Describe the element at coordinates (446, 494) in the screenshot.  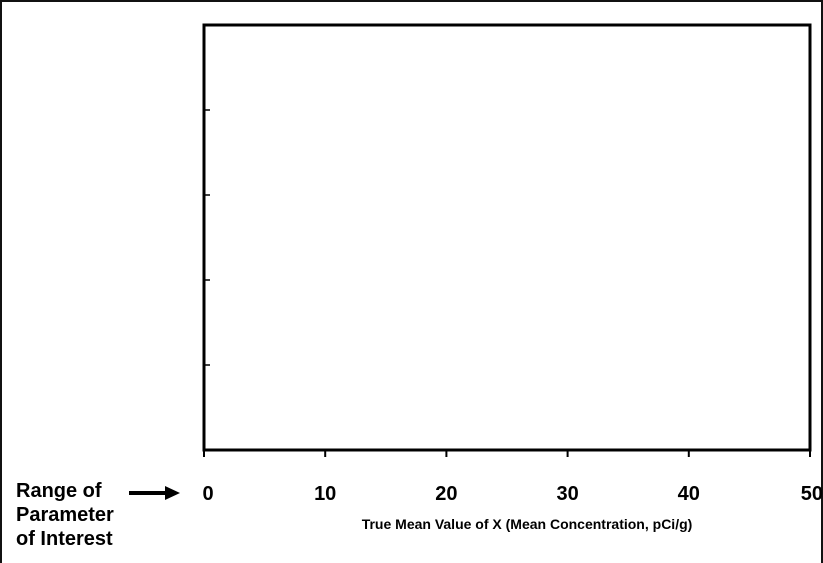
I see `x-tick-label-20: 20` at that location.